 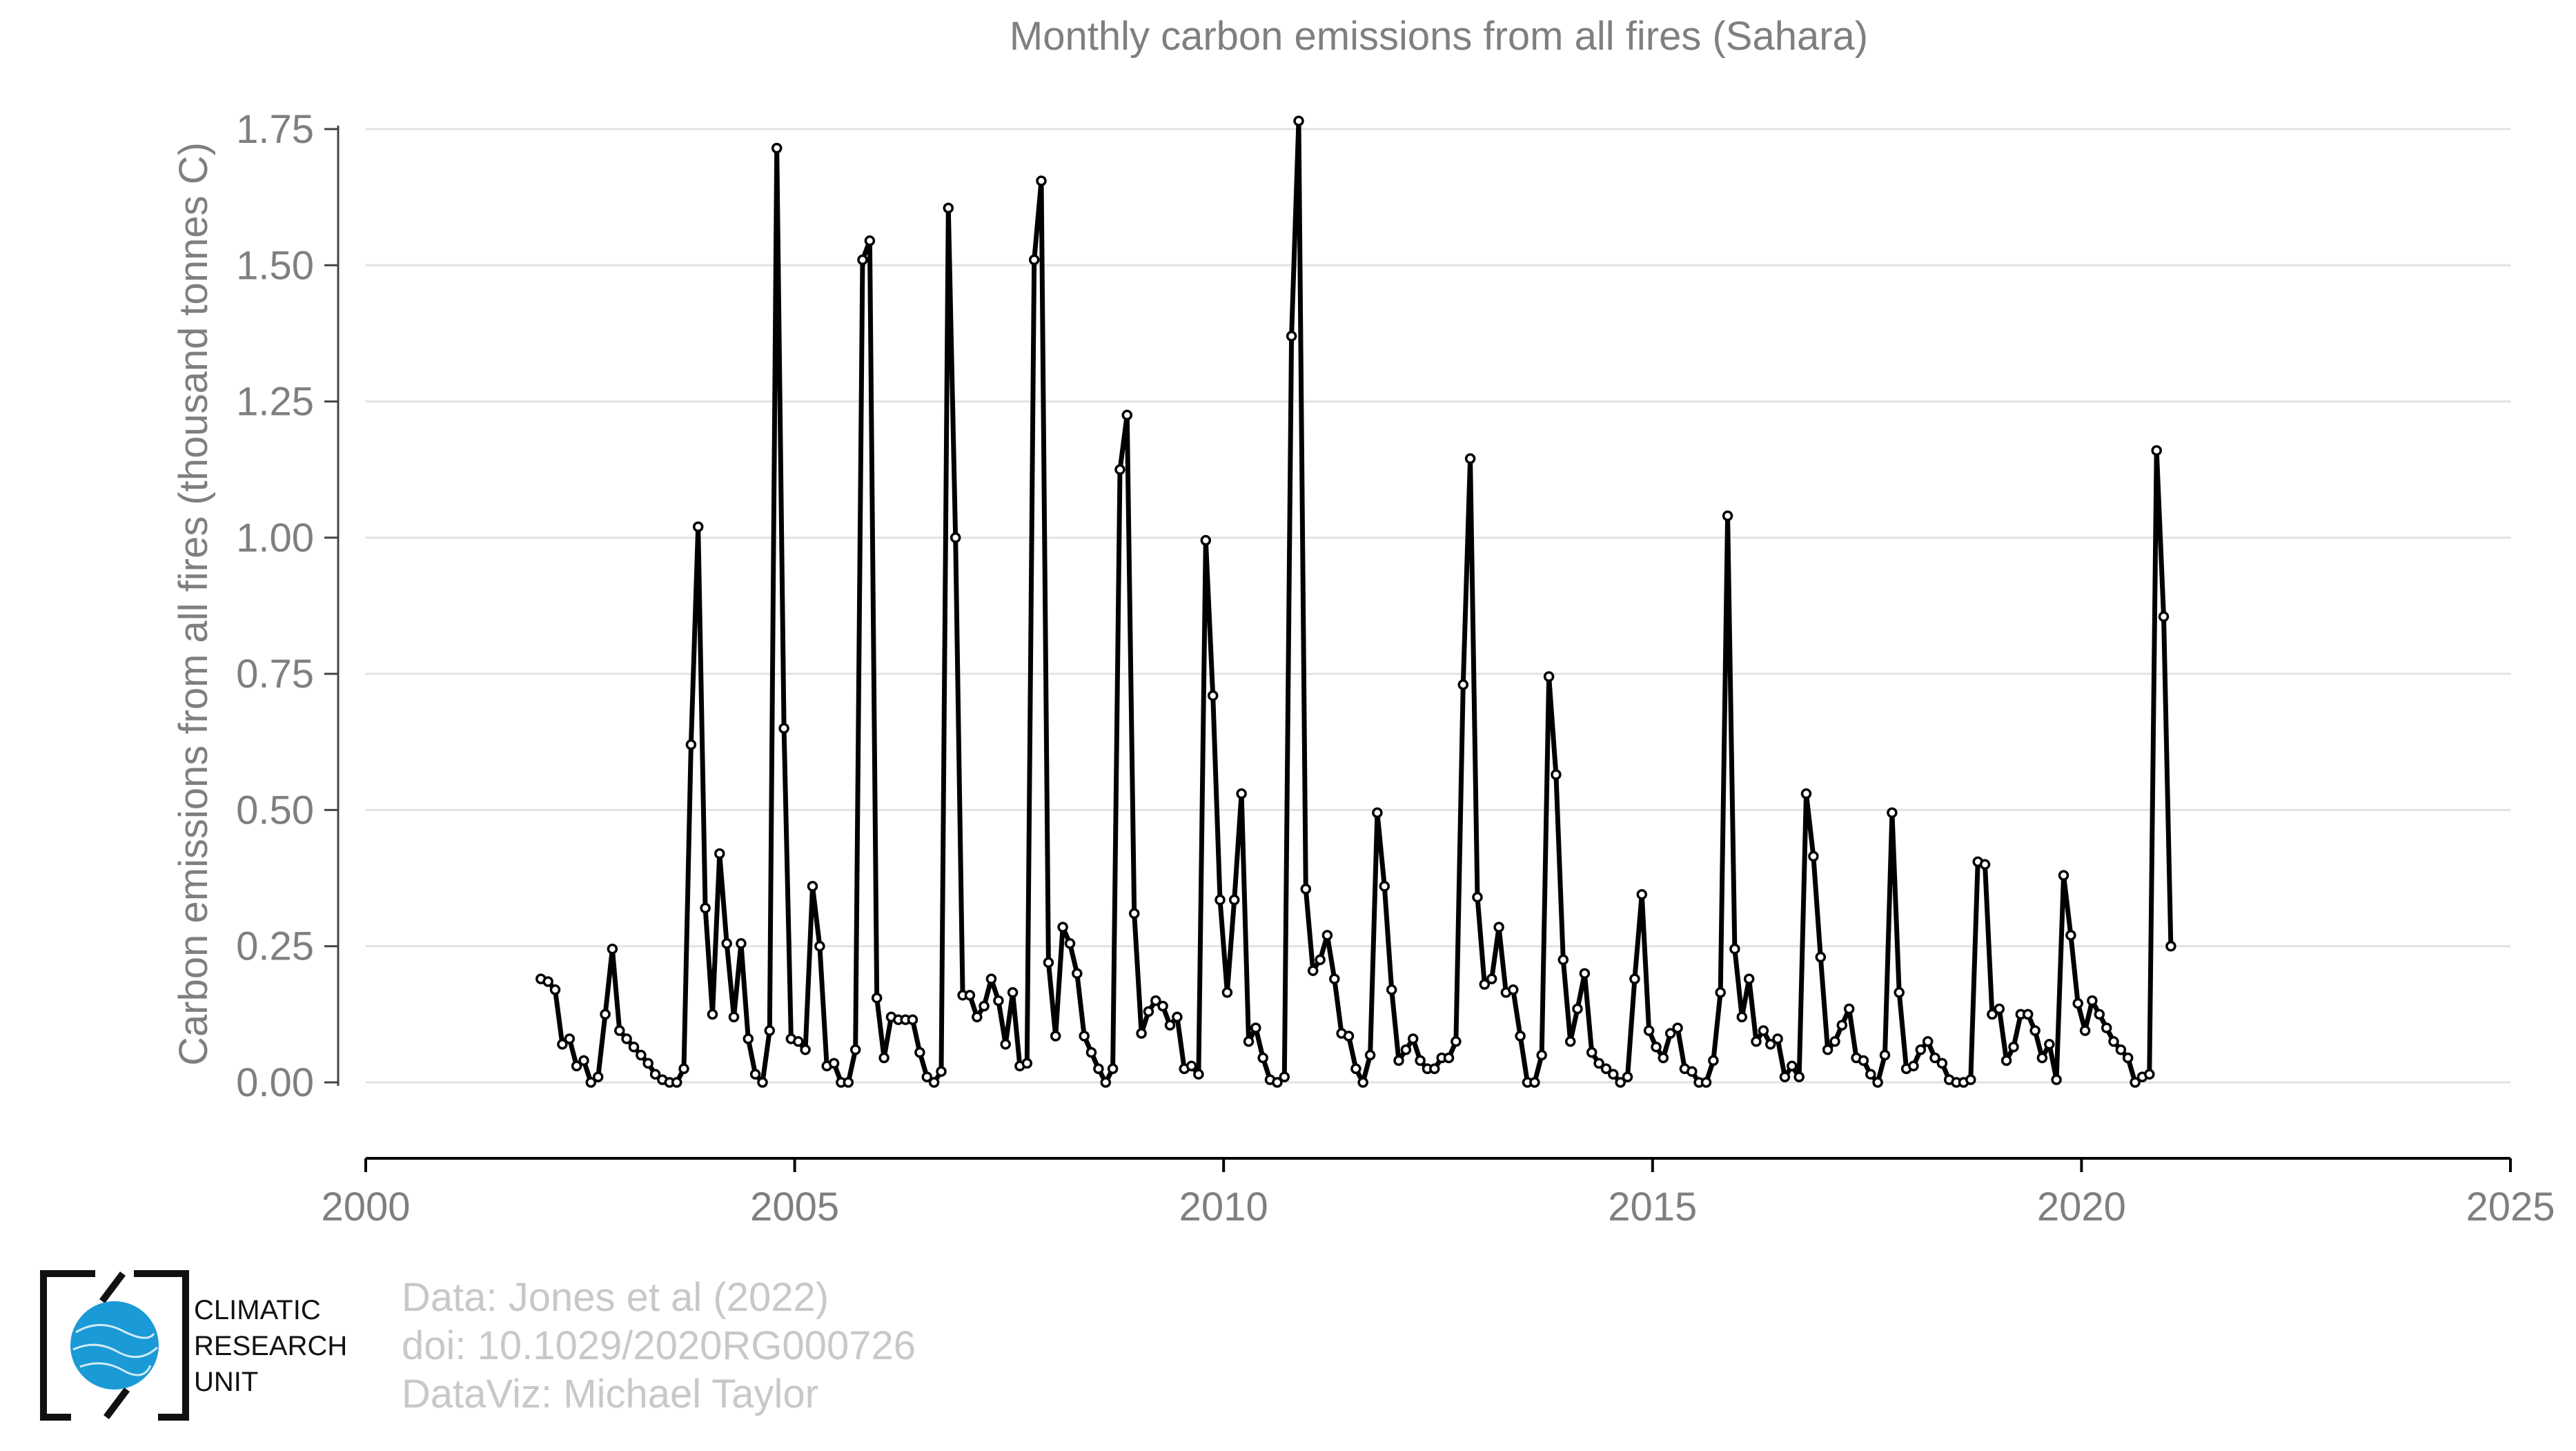 What do you see at coordinates (275, 402) in the screenshot?
I see `y-tick-label: 1.25` at bounding box center [275, 402].